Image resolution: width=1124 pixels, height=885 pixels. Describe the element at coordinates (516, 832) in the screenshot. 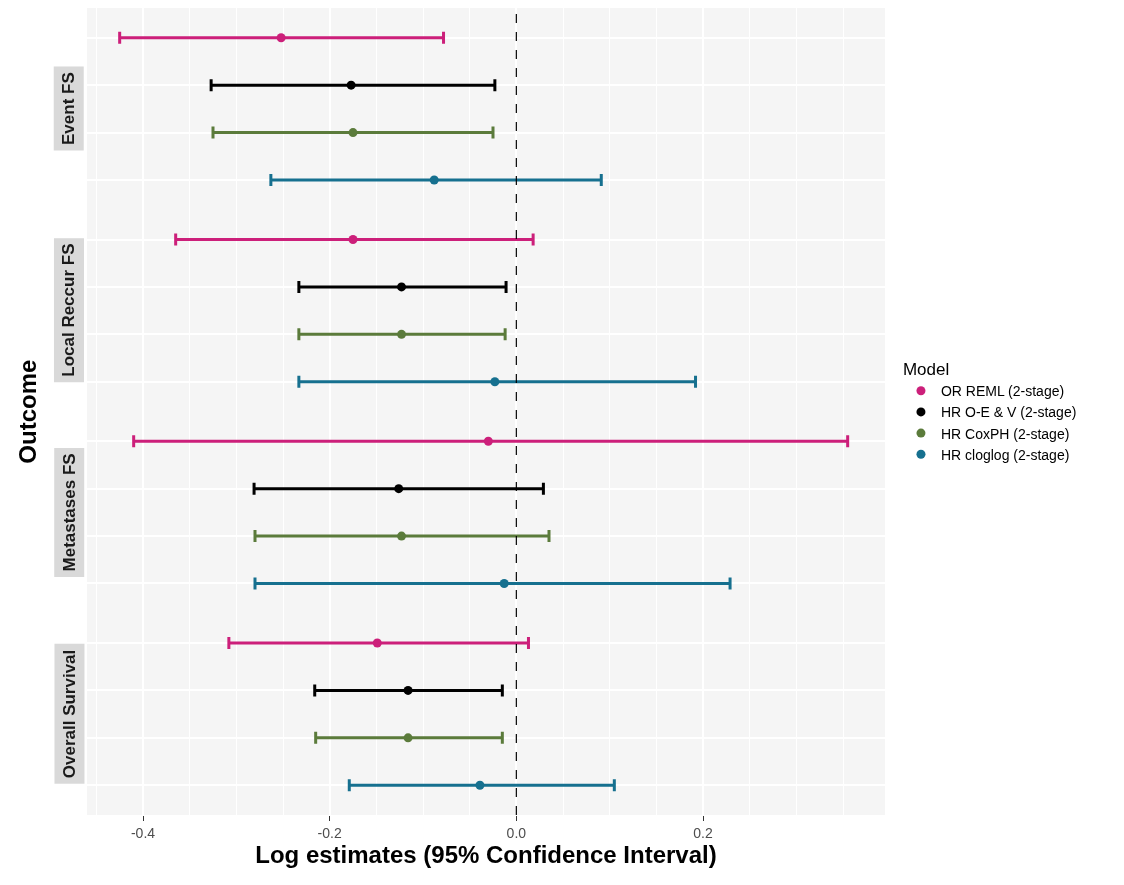

I see `x-tick-label: 0.0` at that location.